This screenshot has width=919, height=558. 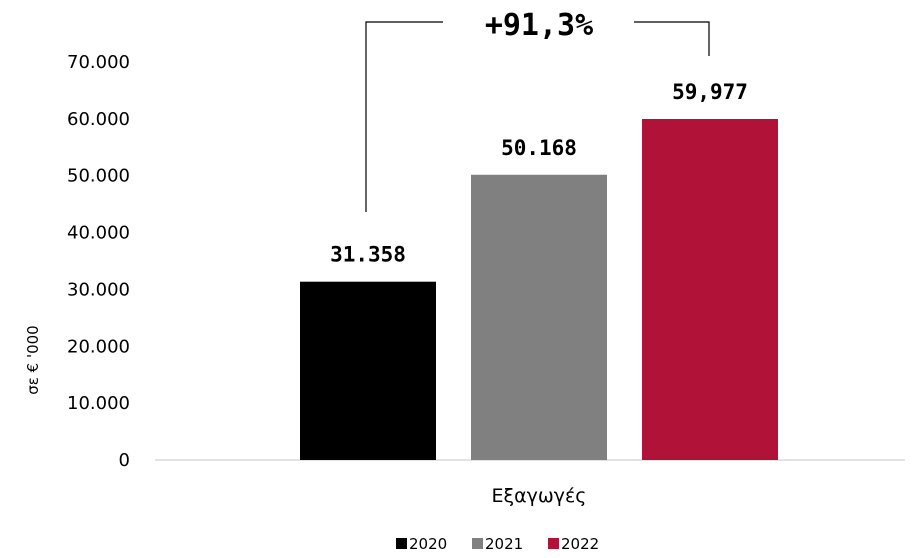 I want to click on legend-label-2020: 2020, so click(x=428, y=544).